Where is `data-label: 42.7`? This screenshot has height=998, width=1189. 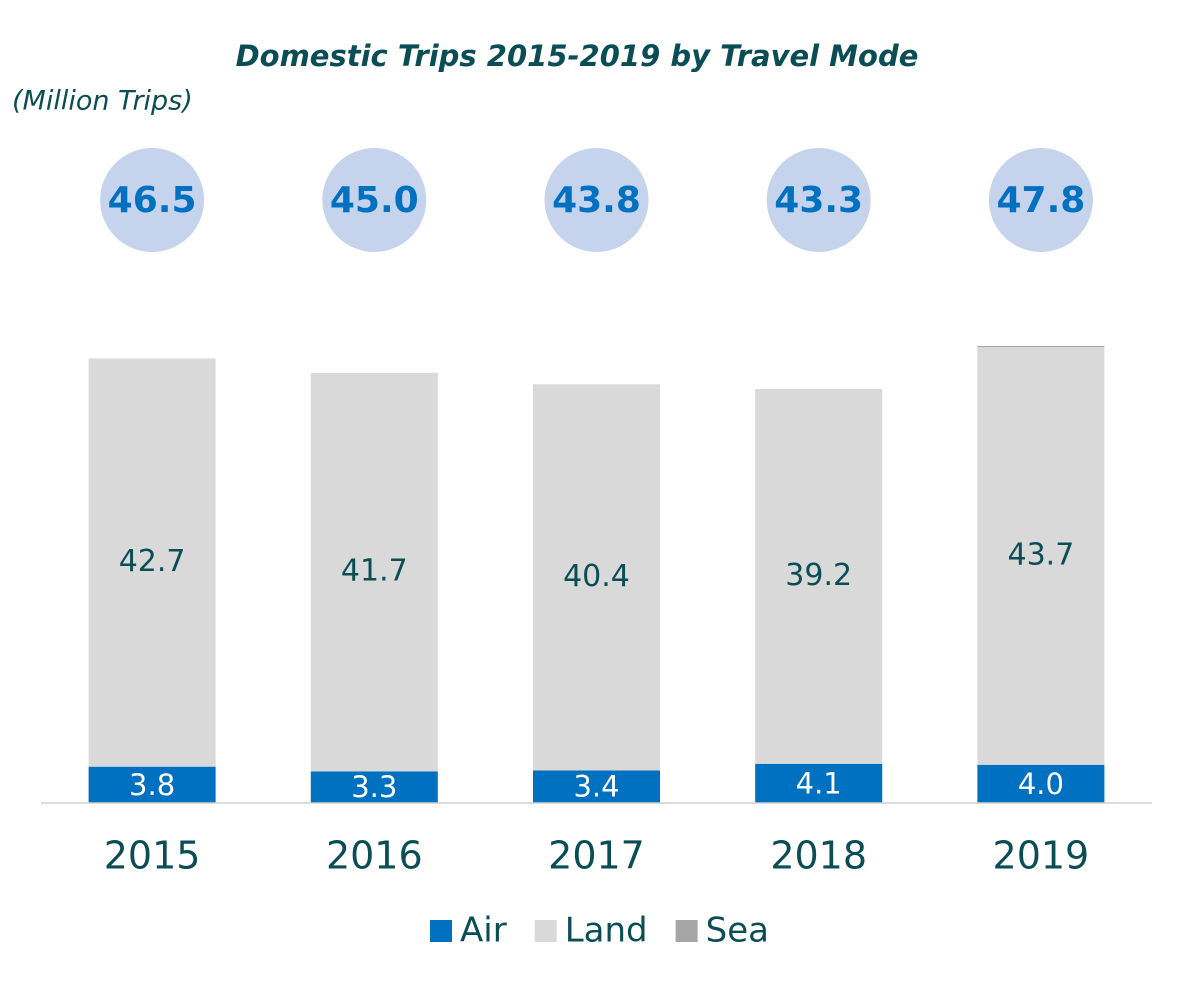 data-label: 42.7 is located at coordinates (152, 561).